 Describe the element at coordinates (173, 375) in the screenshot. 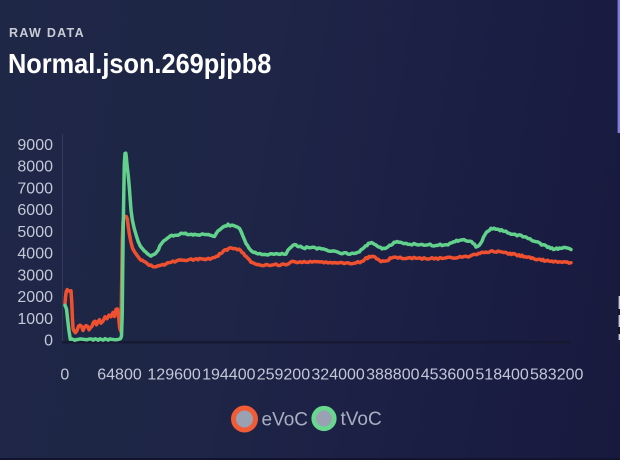

I see `svg-text: 129600` at that location.